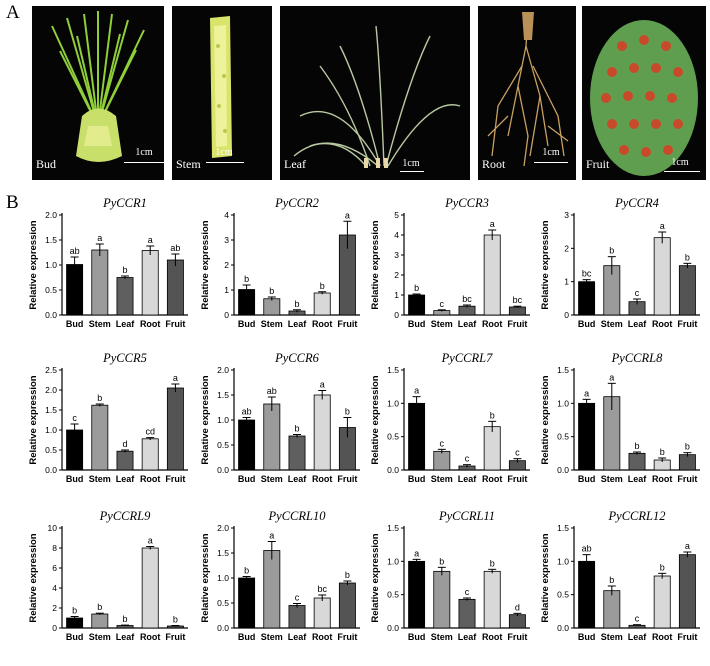 The width and height of the screenshot is (710, 666). Describe the element at coordinates (466, 203) in the screenshot. I see `chart-title: PyCCR3` at that location.